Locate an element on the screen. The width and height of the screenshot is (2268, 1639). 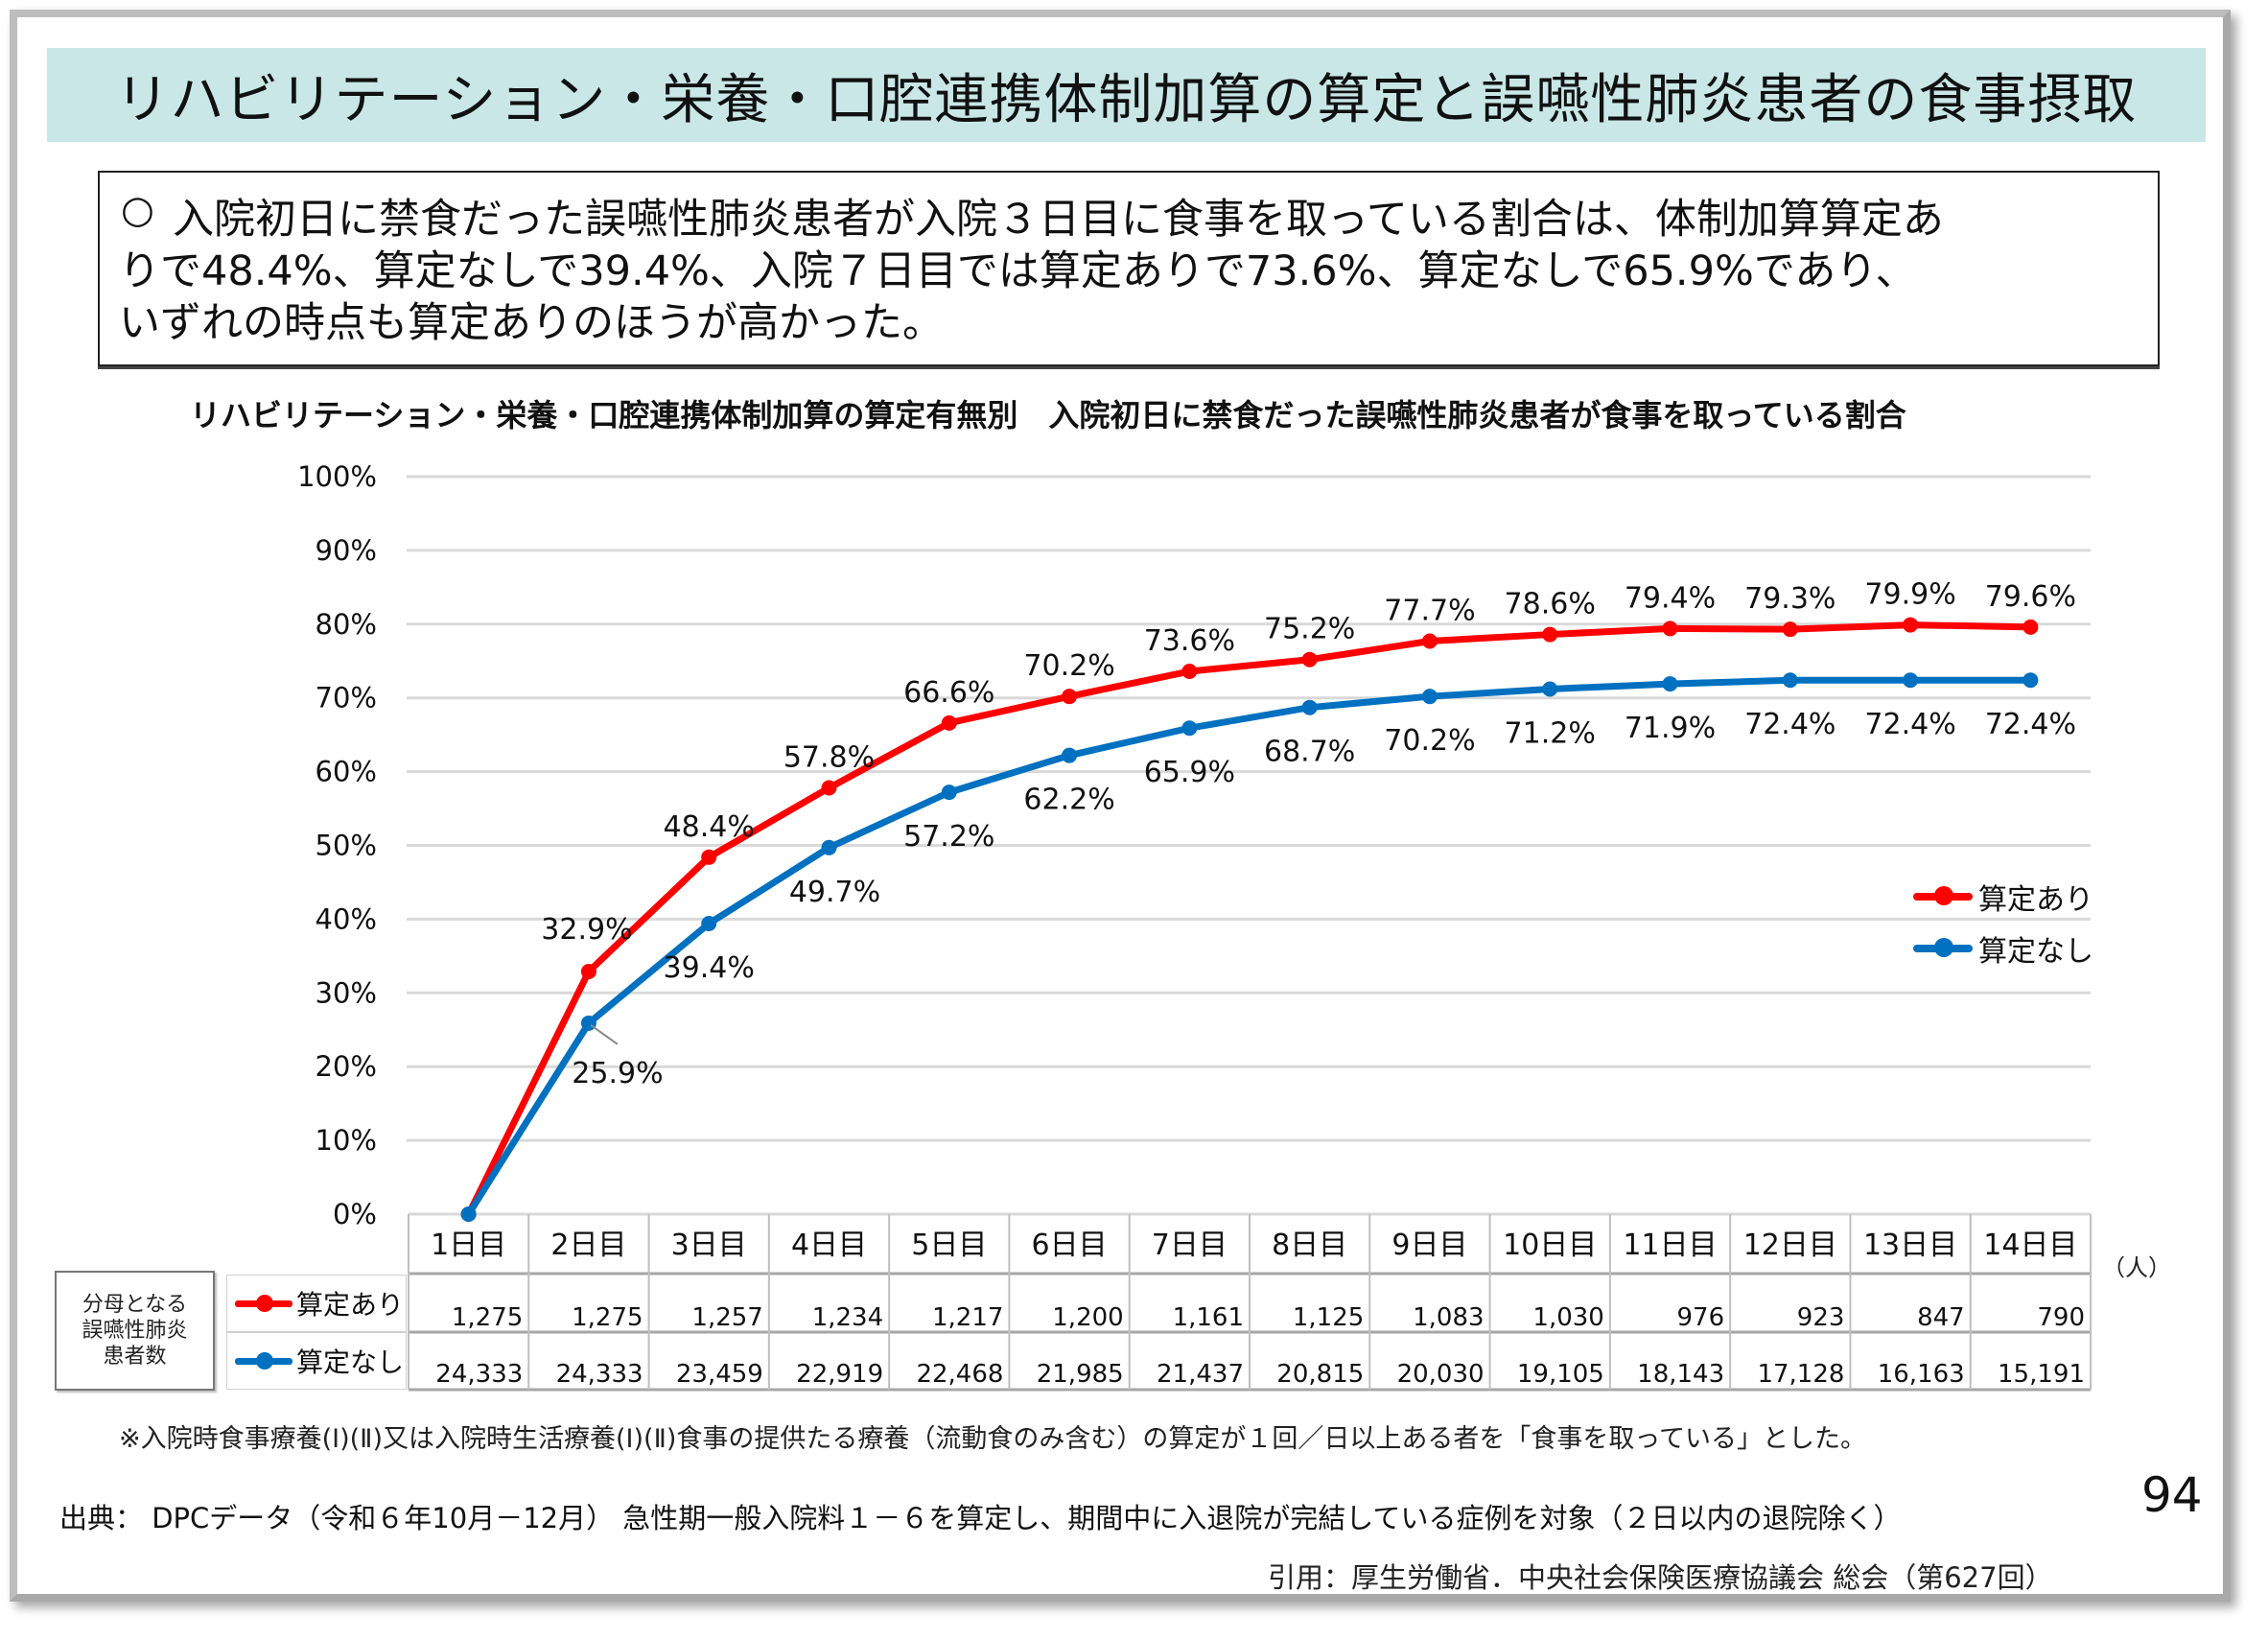
table-unit: （人） is located at coordinates (2136, 1267).